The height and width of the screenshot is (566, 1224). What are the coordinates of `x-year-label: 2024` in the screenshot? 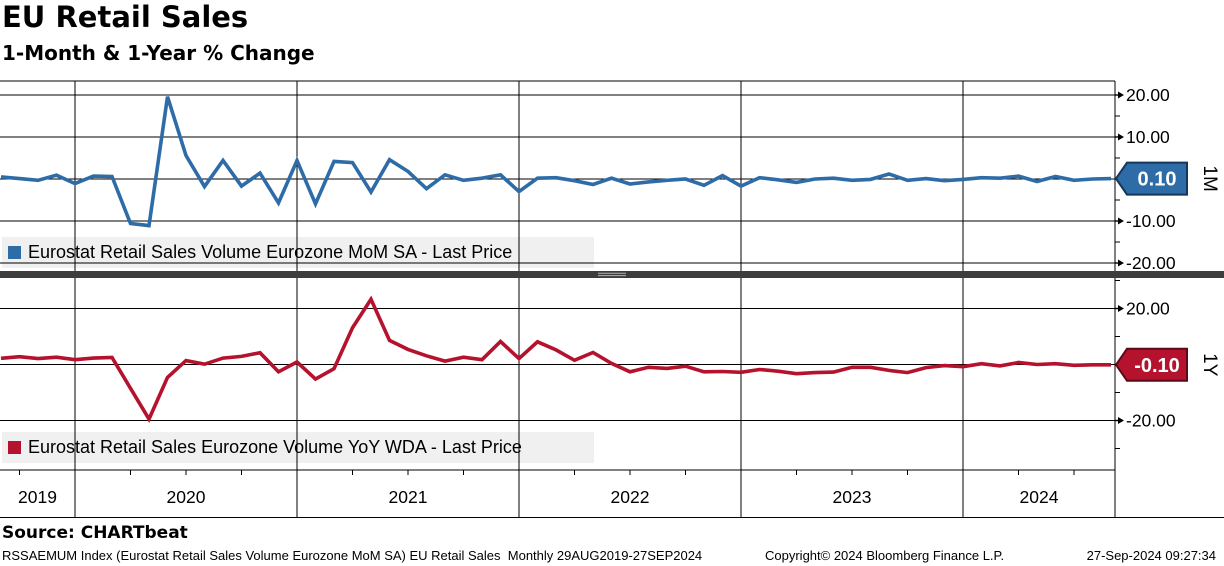 It's located at (1039, 497).